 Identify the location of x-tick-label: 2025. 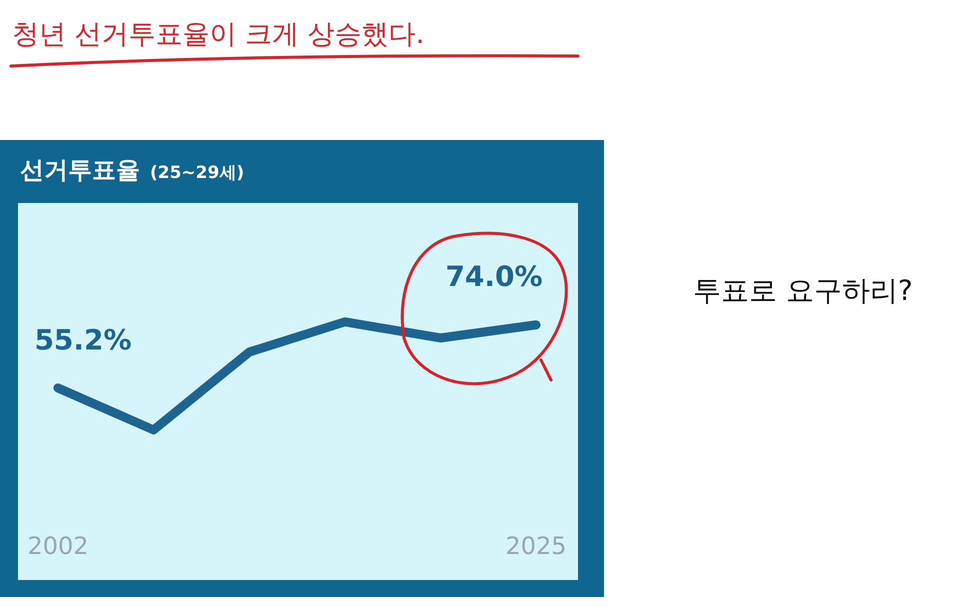
(536, 546).